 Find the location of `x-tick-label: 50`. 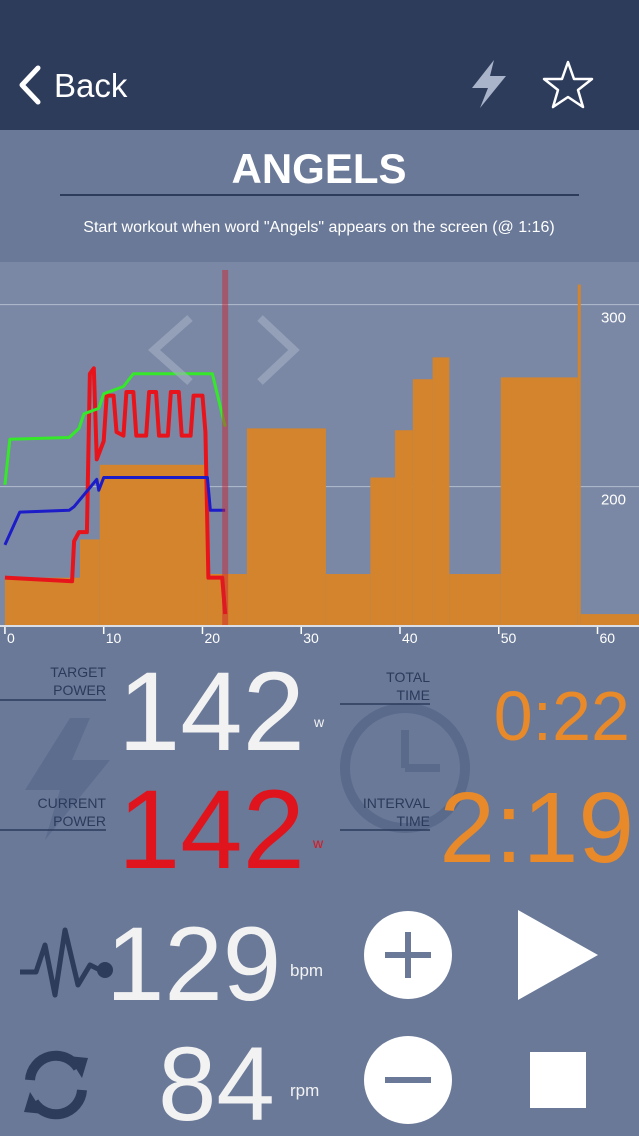

x-tick-label: 50 is located at coordinates (509, 638).